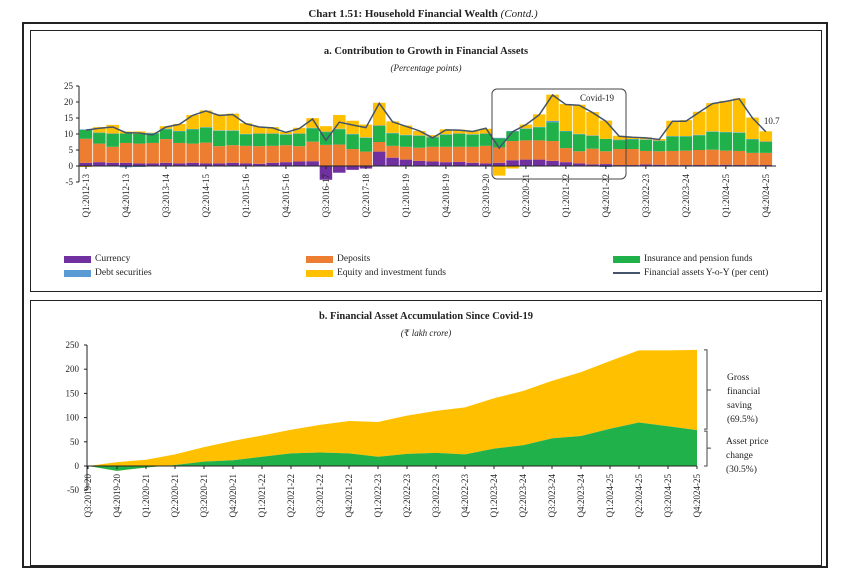 Image resolution: width=846 pixels, height=584 pixels. I want to click on legend-label: Insurance and pension funds, so click(698, 259).